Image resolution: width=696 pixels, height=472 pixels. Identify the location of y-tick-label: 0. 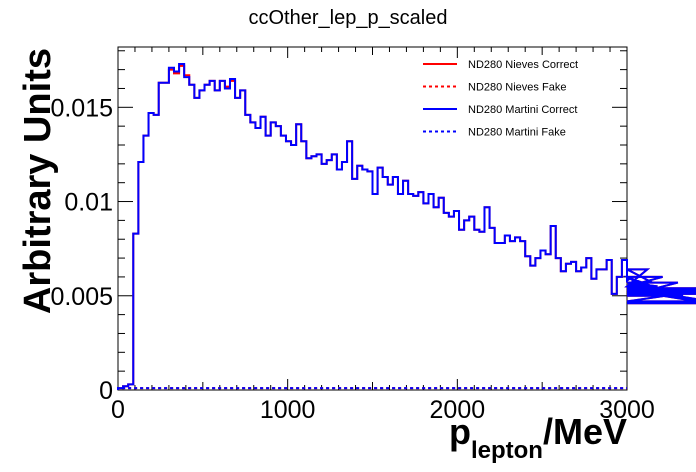
(106, 391).